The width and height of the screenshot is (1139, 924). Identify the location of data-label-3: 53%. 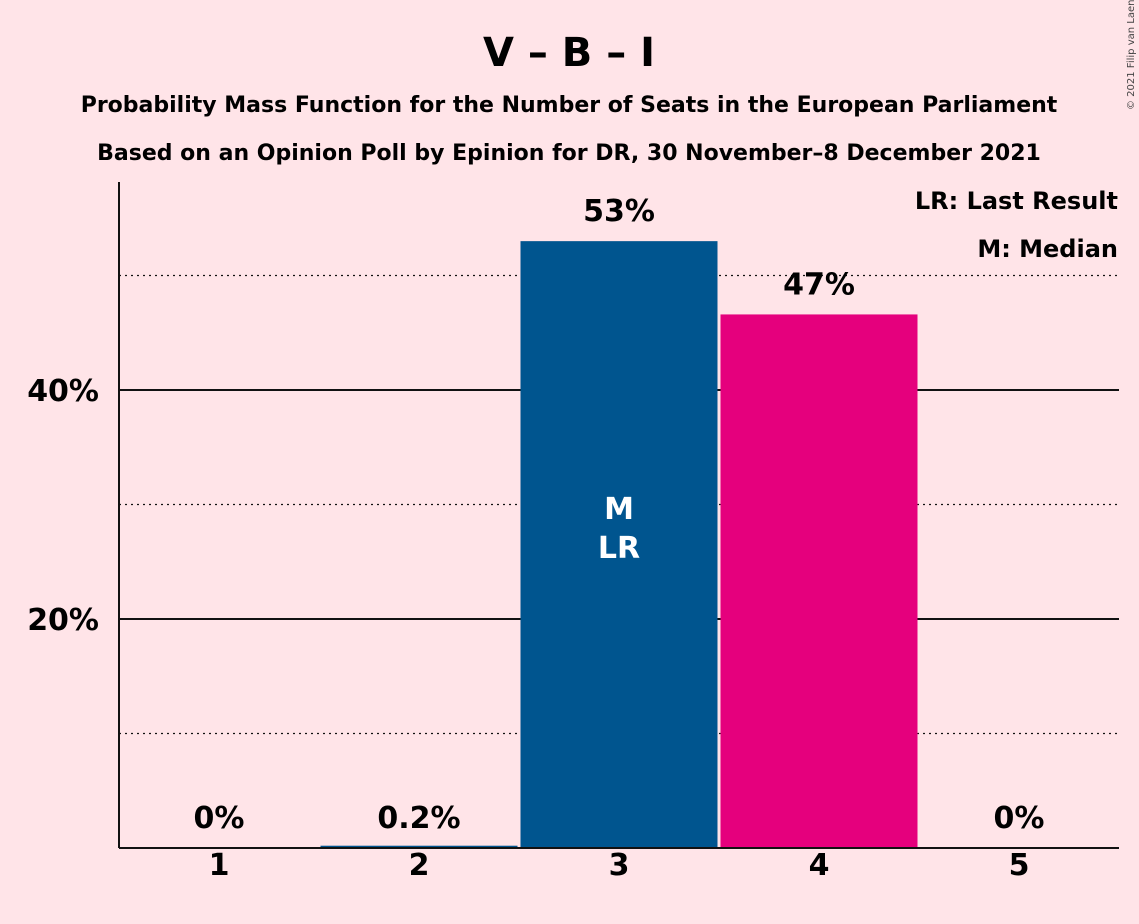
(619, 211).